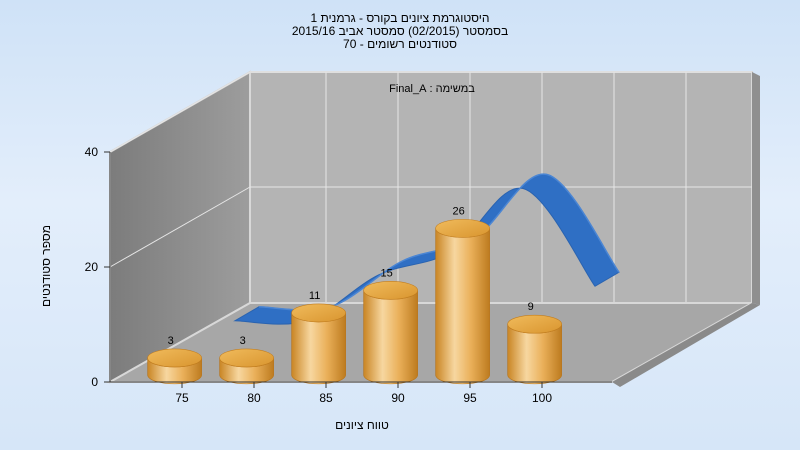  Describe the element at coordinates (398, 398) in the screenshot. I see `x-tick-label: 90` at that location.